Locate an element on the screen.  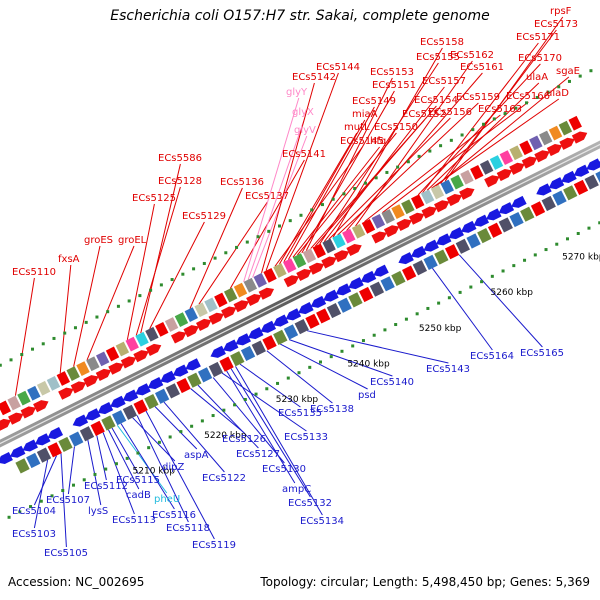
gene-label-fxsa: fxsA is located at coordinates (69, 259).